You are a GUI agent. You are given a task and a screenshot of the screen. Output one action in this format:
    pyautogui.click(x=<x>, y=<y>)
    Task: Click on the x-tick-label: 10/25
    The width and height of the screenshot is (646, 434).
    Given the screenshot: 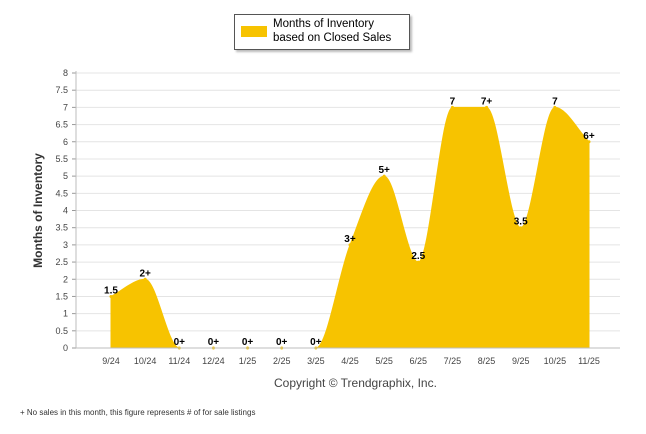 What is the action you would take?
    pyautogui.click(x=555, y=361)
    